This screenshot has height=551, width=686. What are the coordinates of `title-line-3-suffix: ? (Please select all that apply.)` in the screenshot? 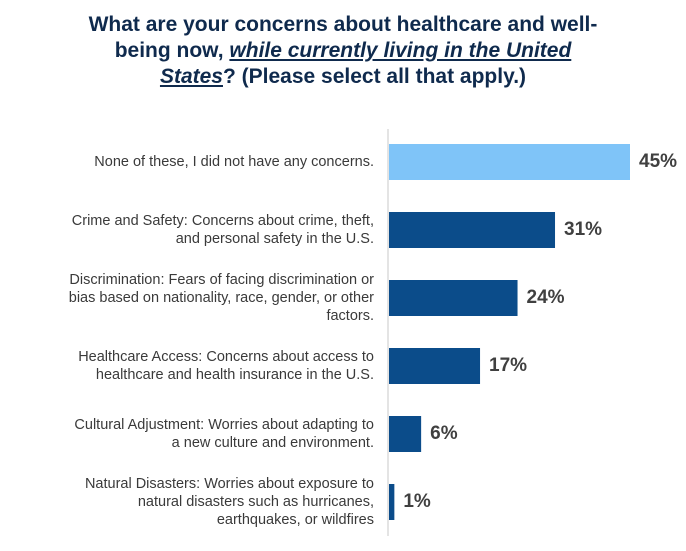 It's located at (374, 76).